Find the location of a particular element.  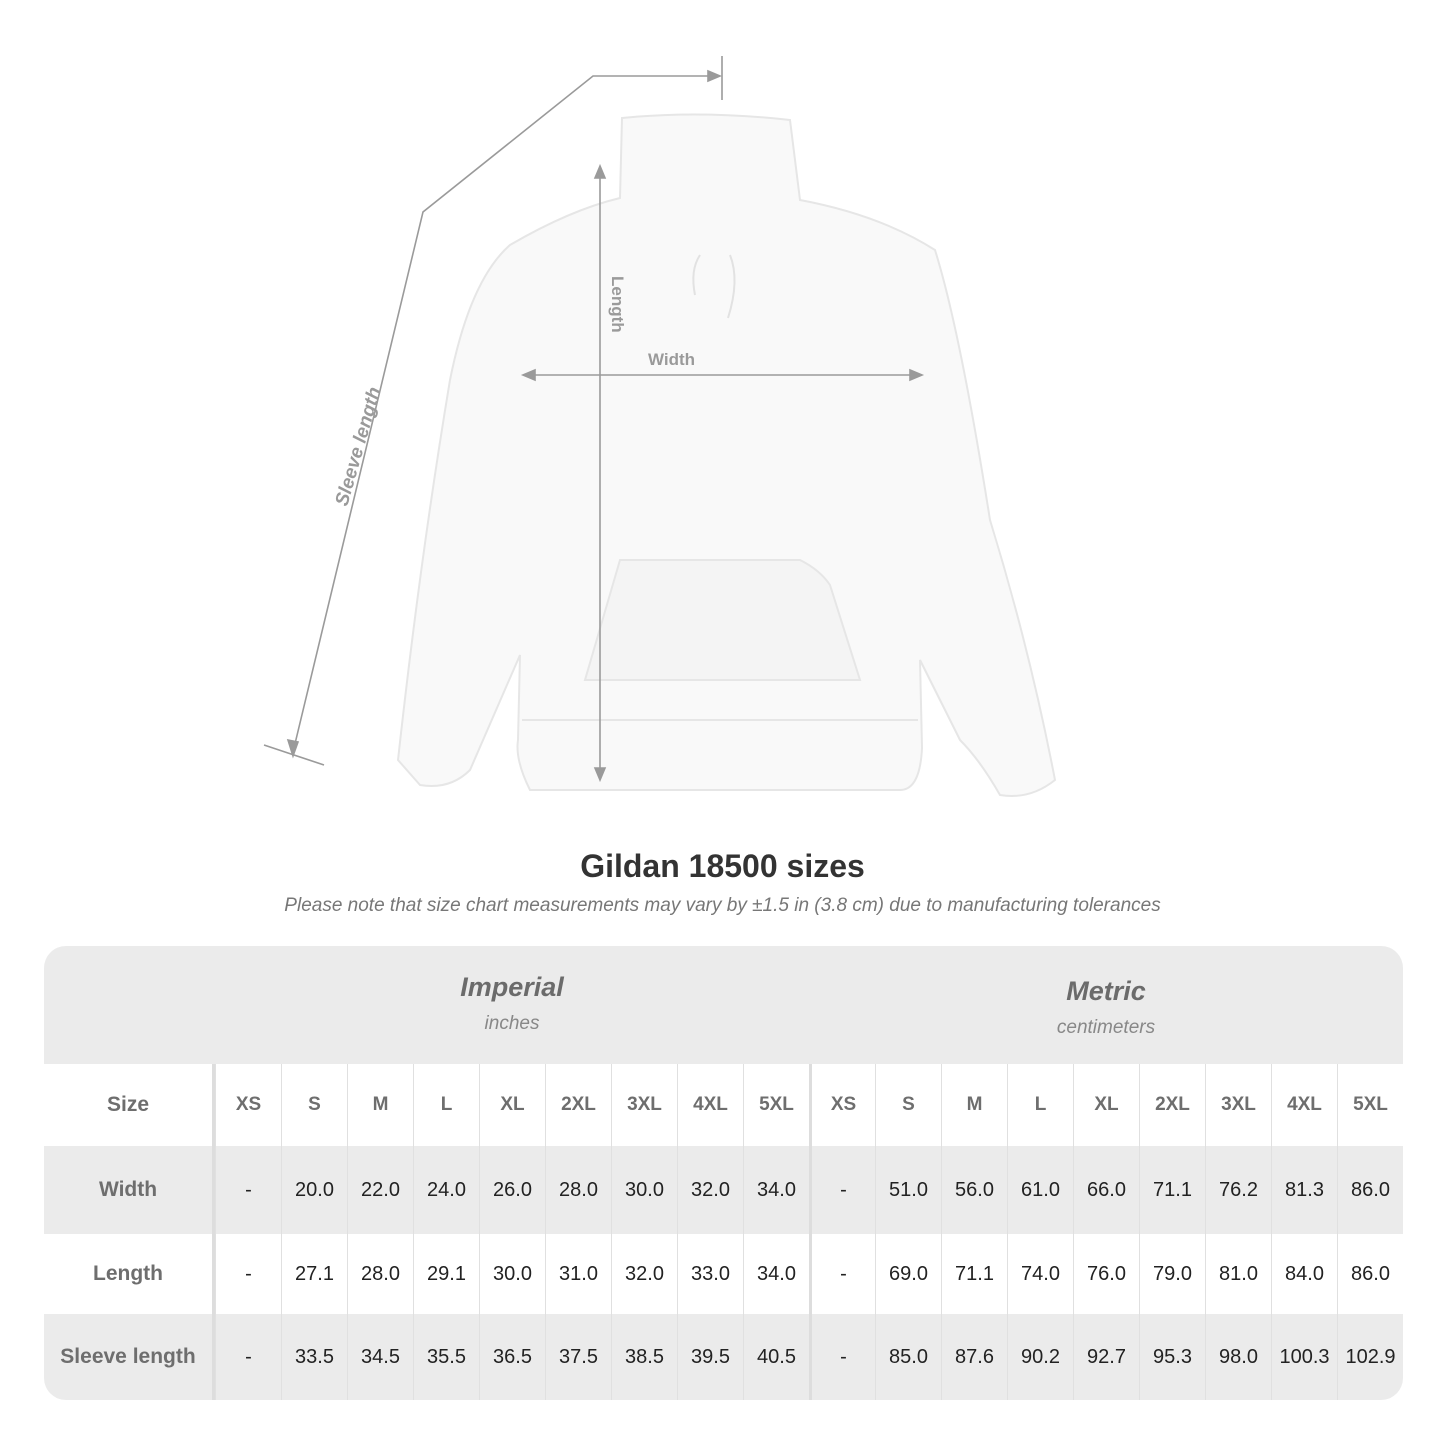

table-cell: 76.0 is located at coordinates (1106, 1274).